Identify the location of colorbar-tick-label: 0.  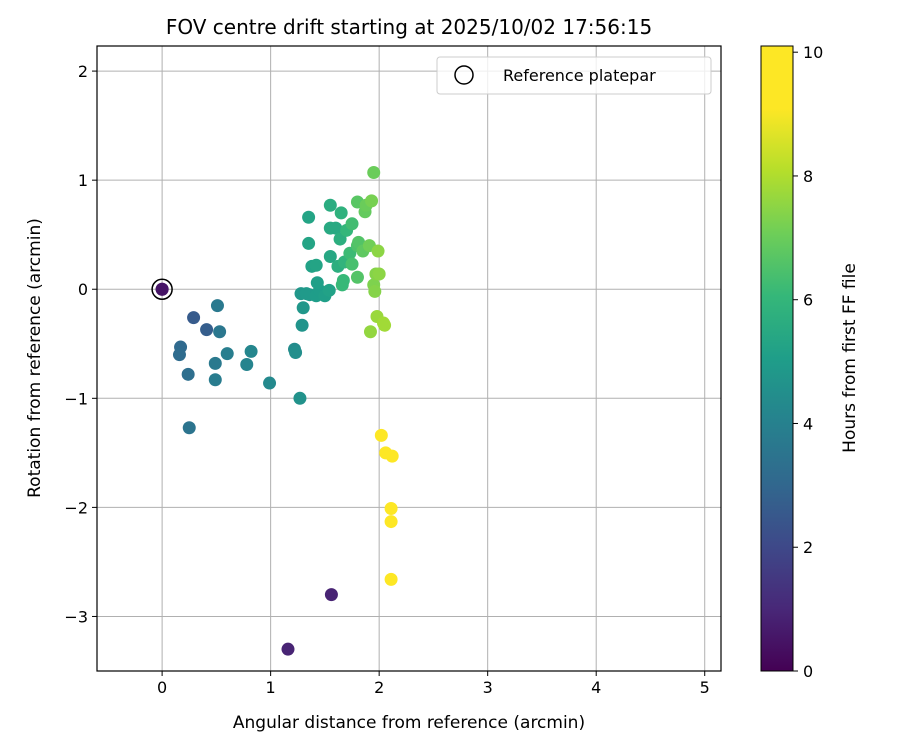
(808, 671).